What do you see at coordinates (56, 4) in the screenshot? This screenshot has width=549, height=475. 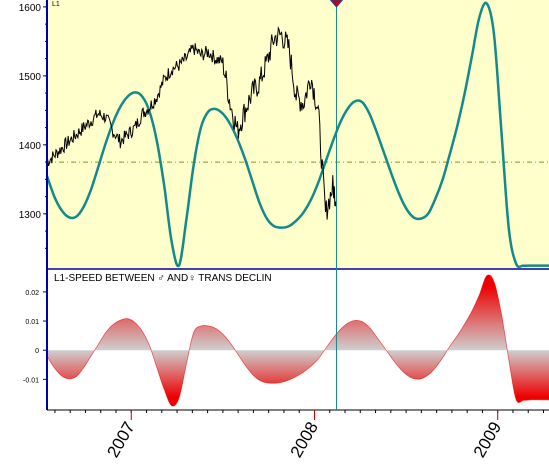 I see `upper-panel-title: L1` at bounding box center [56, 4].